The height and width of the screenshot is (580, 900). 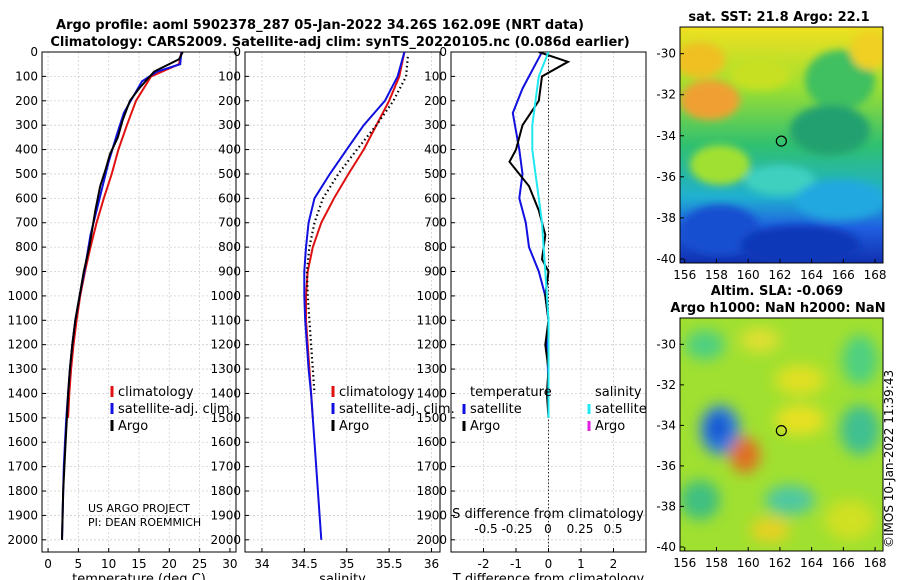 What do you see at coordinates (48, 564) in the screenshot?
I see `x-tick-label: 0` at bounding box center [48, 564].